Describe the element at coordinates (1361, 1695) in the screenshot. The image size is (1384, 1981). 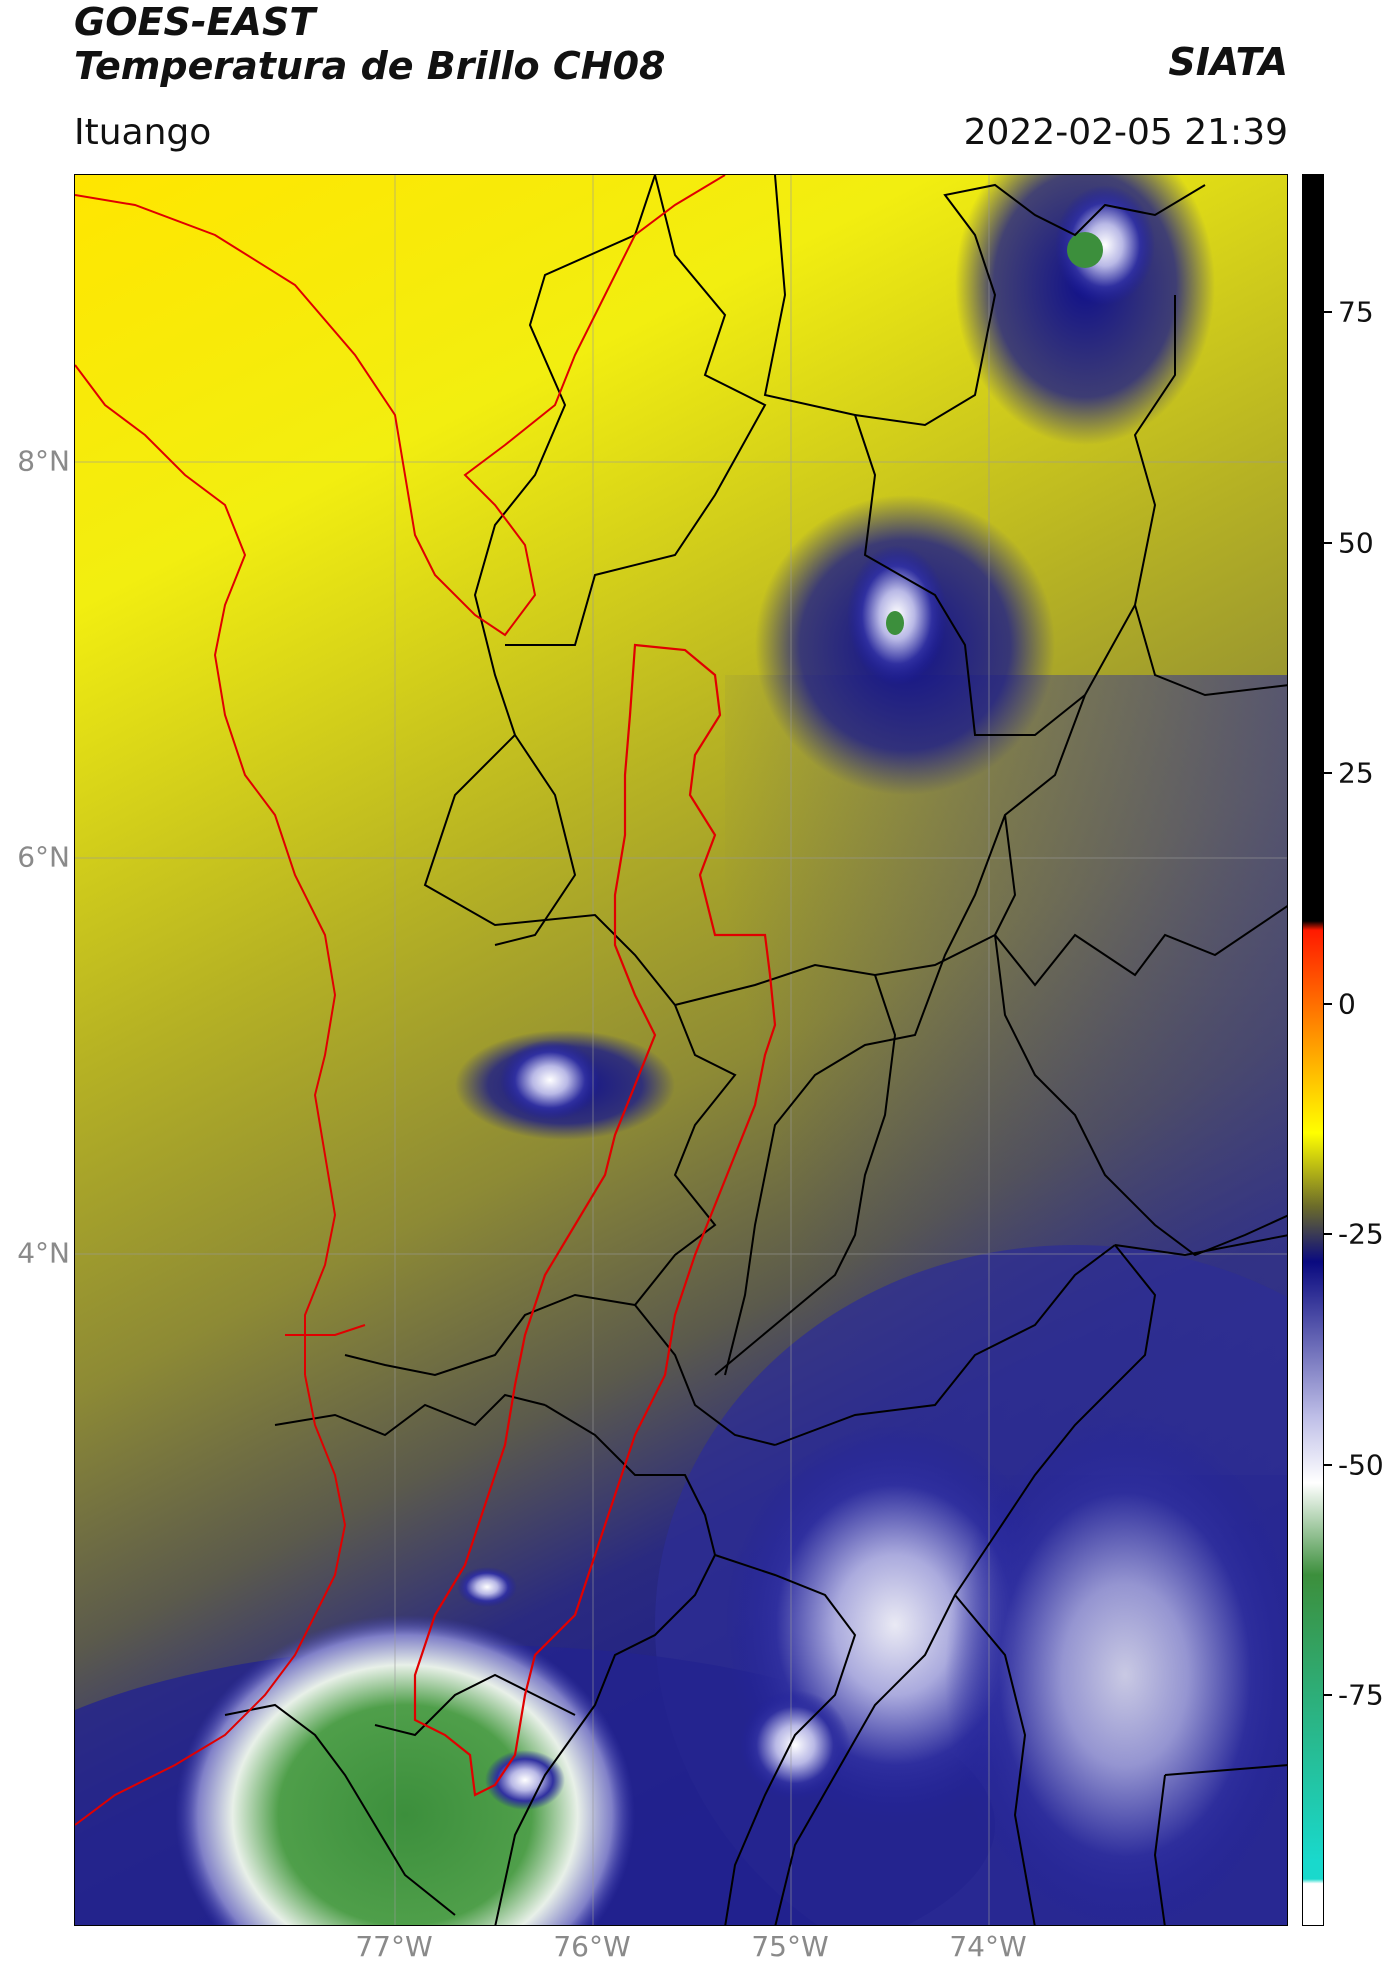
I see `colorbar-tick-label: -75` at that location.